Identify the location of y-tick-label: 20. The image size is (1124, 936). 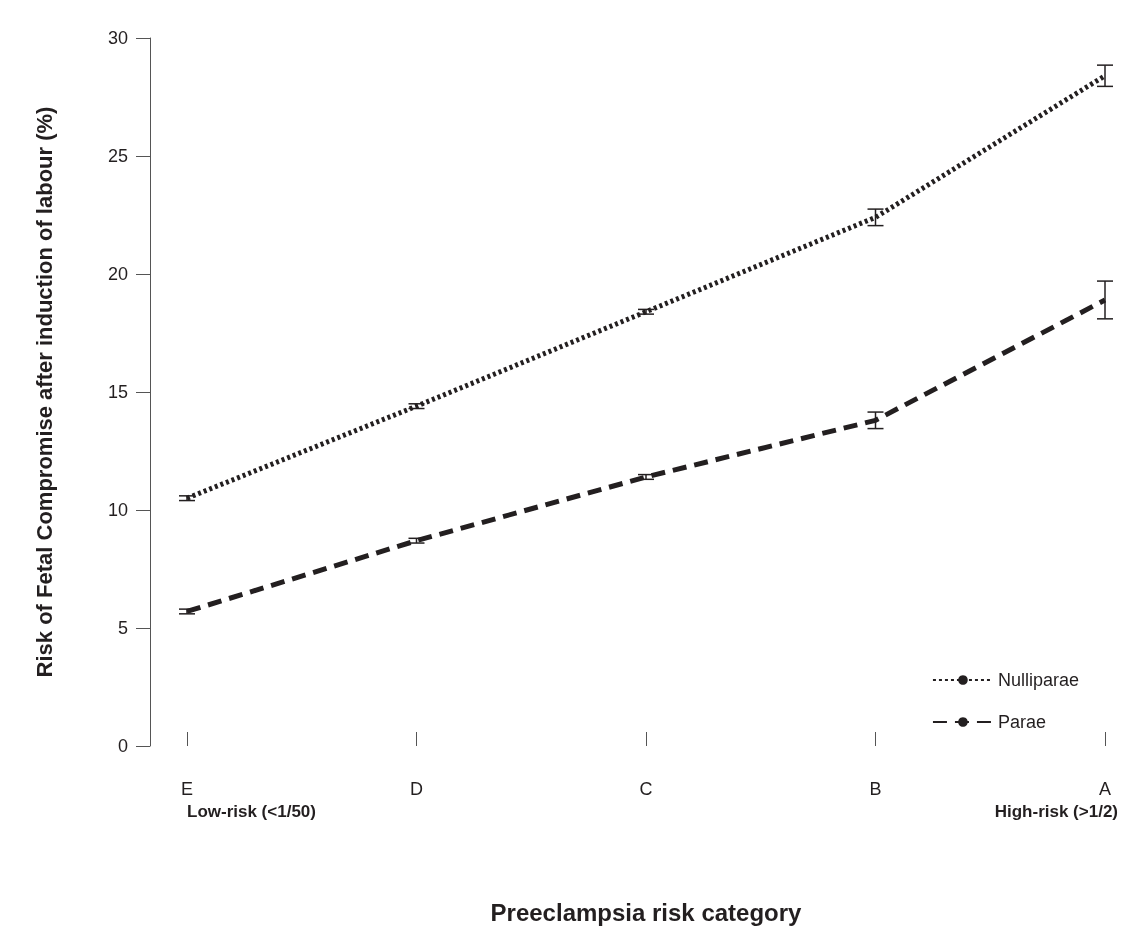
(117, 274).